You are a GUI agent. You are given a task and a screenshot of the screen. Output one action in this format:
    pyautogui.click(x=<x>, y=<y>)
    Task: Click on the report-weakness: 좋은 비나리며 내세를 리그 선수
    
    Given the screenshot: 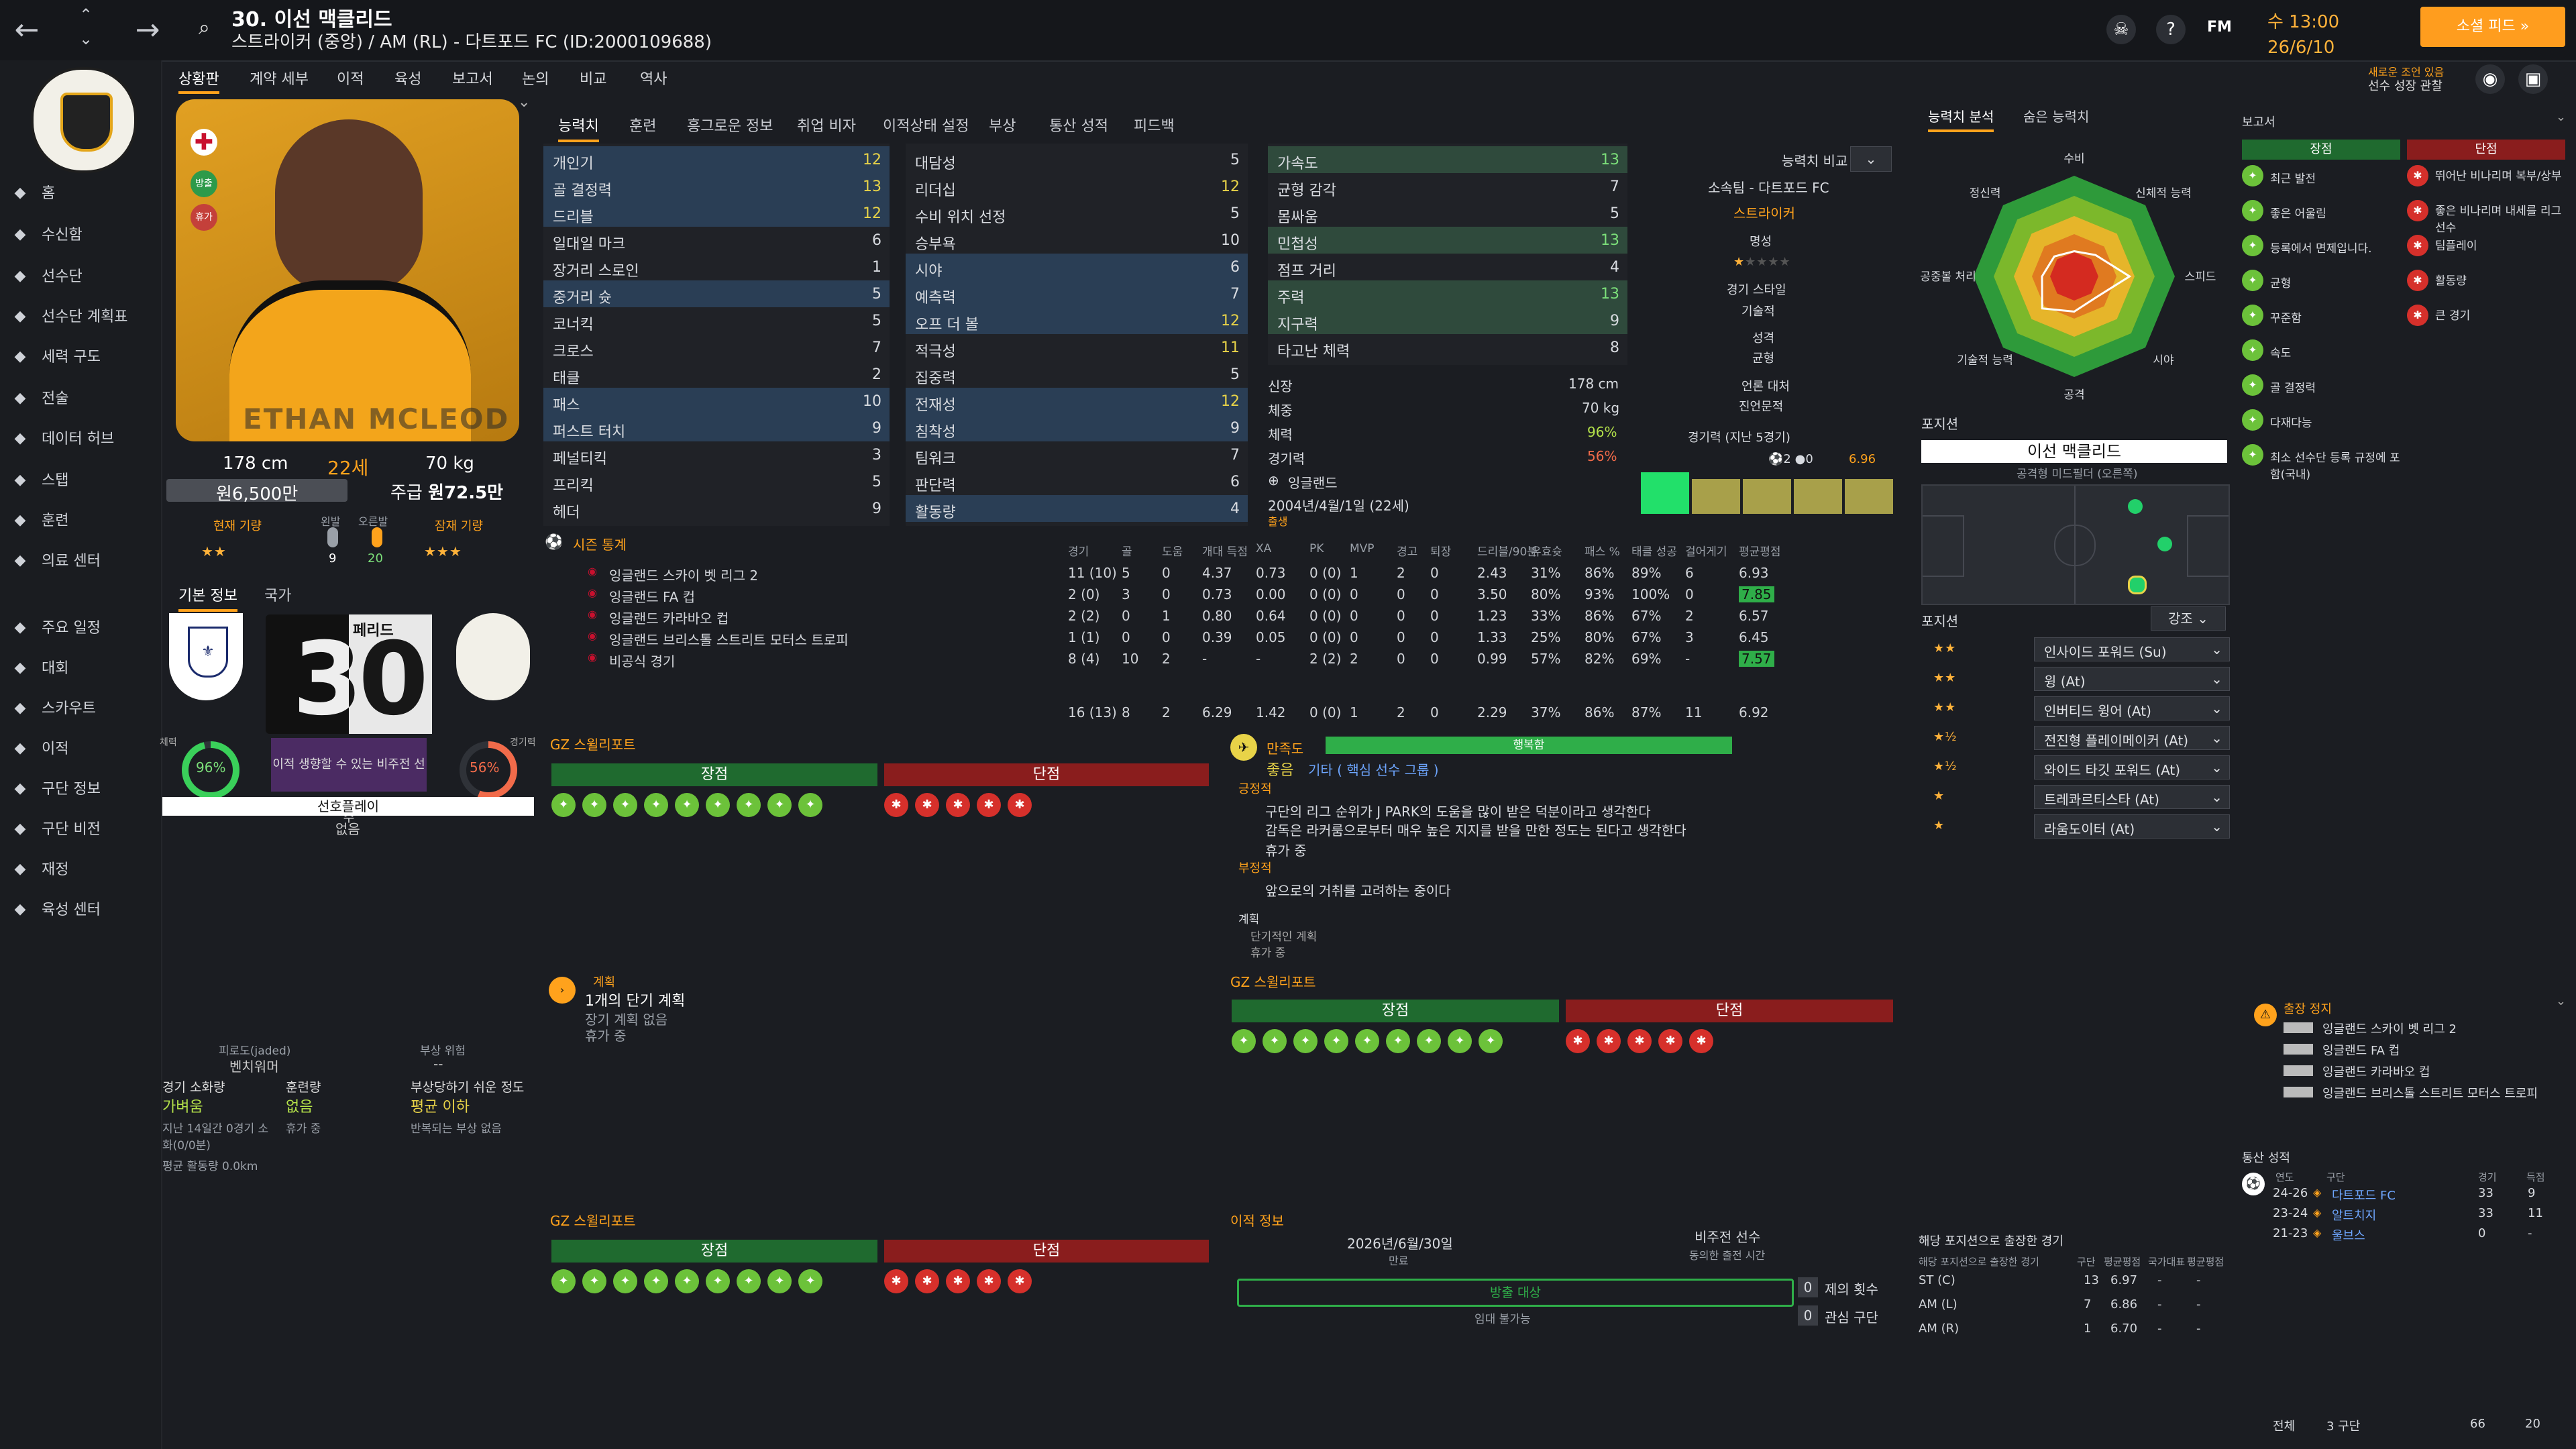 What is the action you would take?
    pyautogui.click(x=2498, y=220)
    